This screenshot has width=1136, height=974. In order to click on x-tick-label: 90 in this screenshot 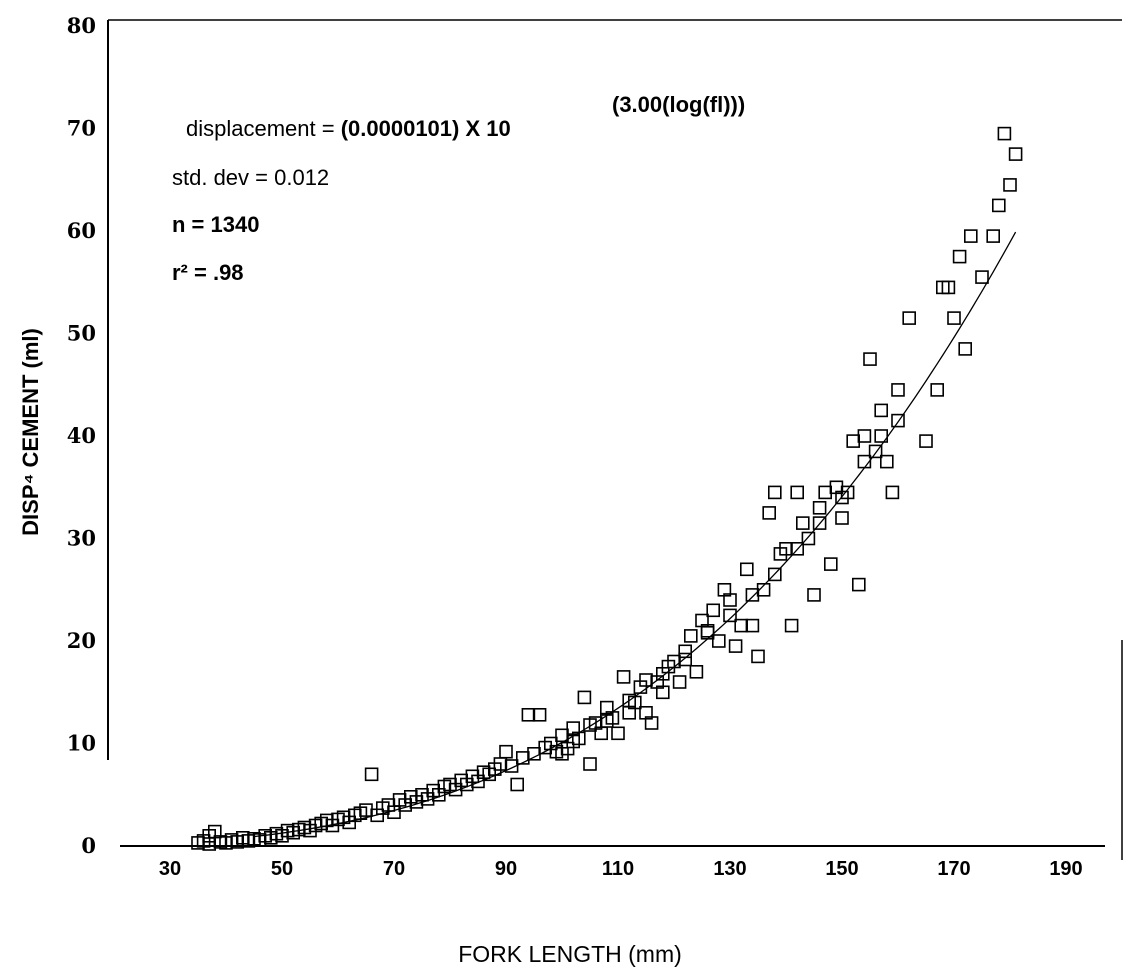, I will do `click(506, 869)`.